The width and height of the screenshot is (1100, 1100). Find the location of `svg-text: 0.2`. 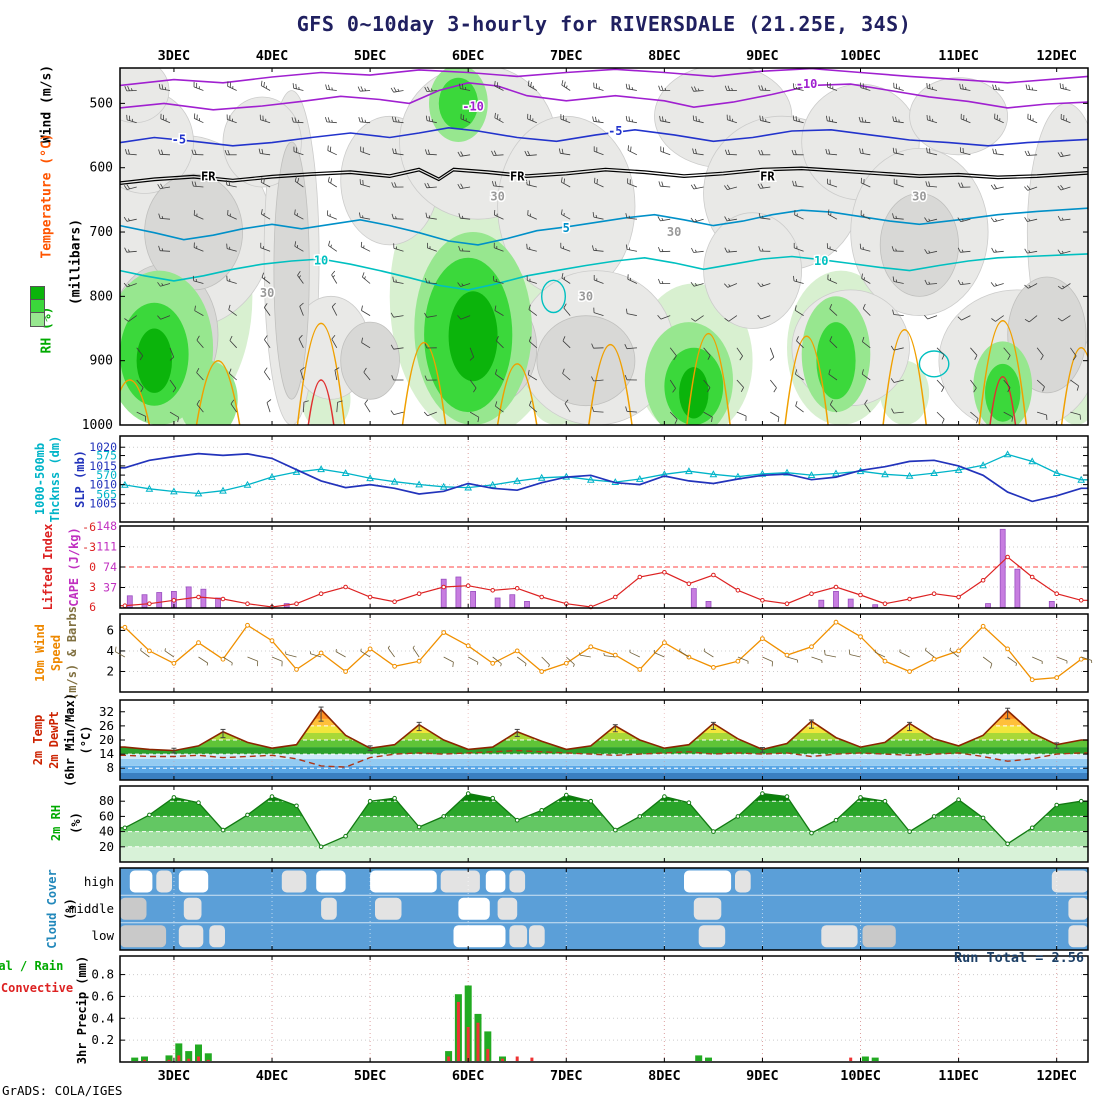

svg-text: 0.2 is located at coordinates (102, 1039).